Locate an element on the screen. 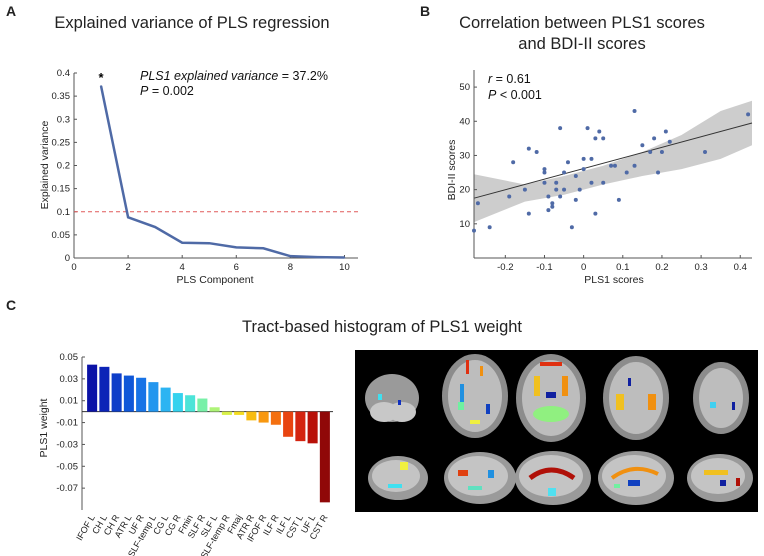 This screenshot has width=764, height=556. panel-b-xtick-label: -0.2 is located at coordinates (505, 267).